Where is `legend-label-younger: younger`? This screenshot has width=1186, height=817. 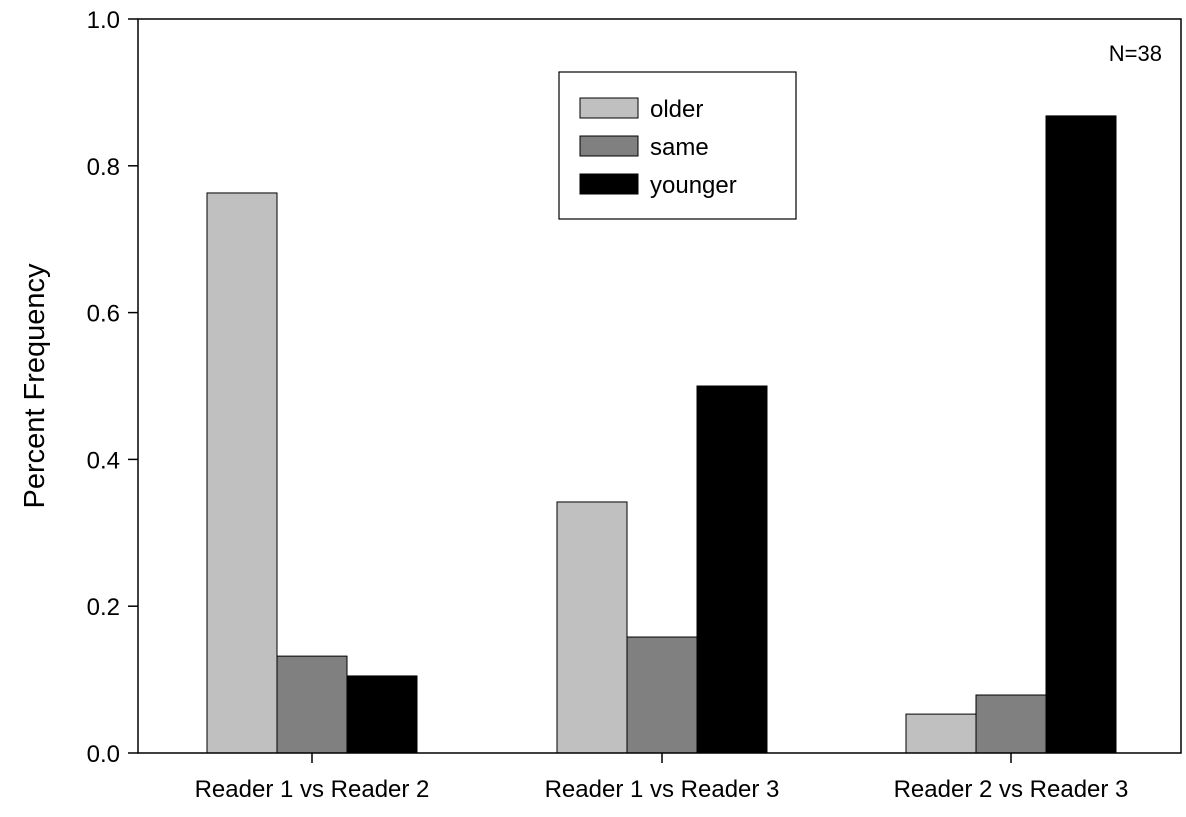
legend-label-younger: younger is located at coordinates (693, 185).